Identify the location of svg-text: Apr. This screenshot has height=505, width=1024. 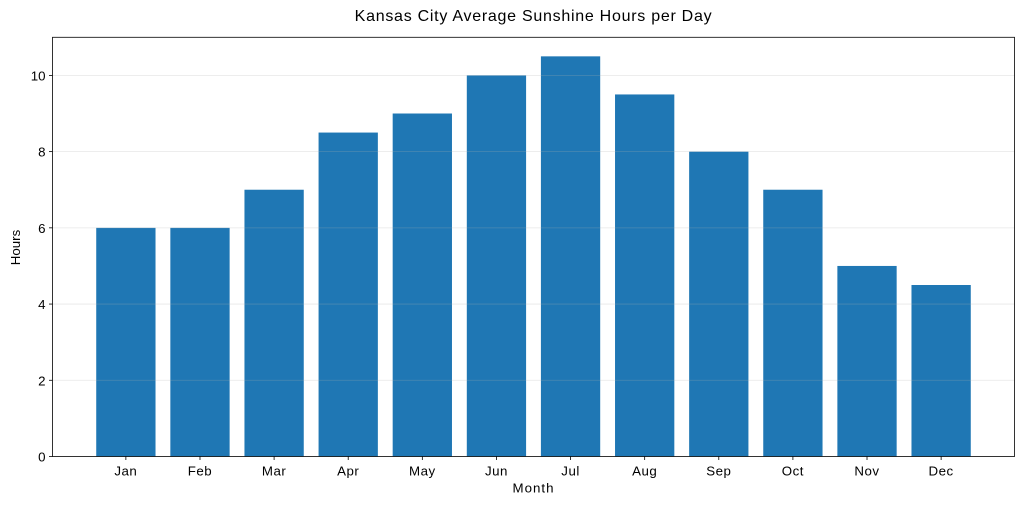
(348, 471).